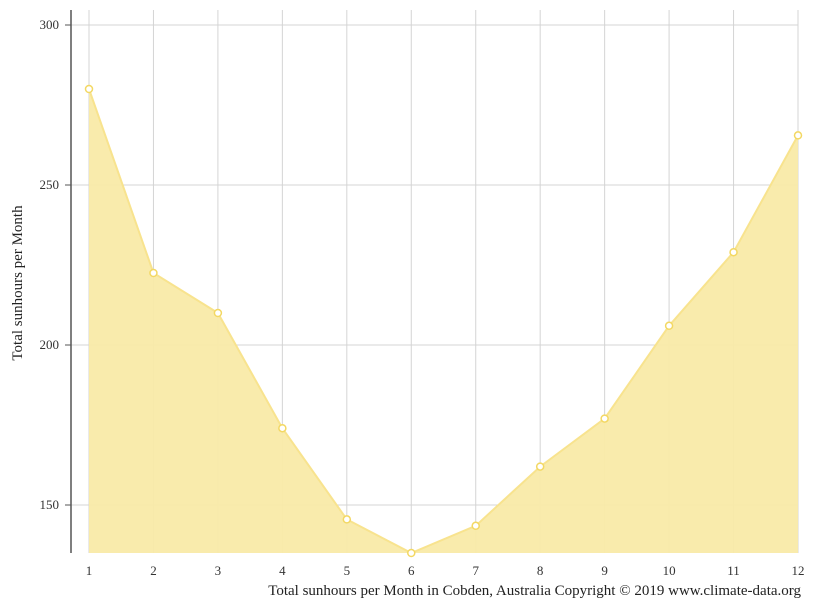 This screenshot has width=815, height=611. What do you see at coordinates (18, 283) in the screenshot?
I see `y-axis-title: Total sunhours per Month` at bounding box center [18, 283].